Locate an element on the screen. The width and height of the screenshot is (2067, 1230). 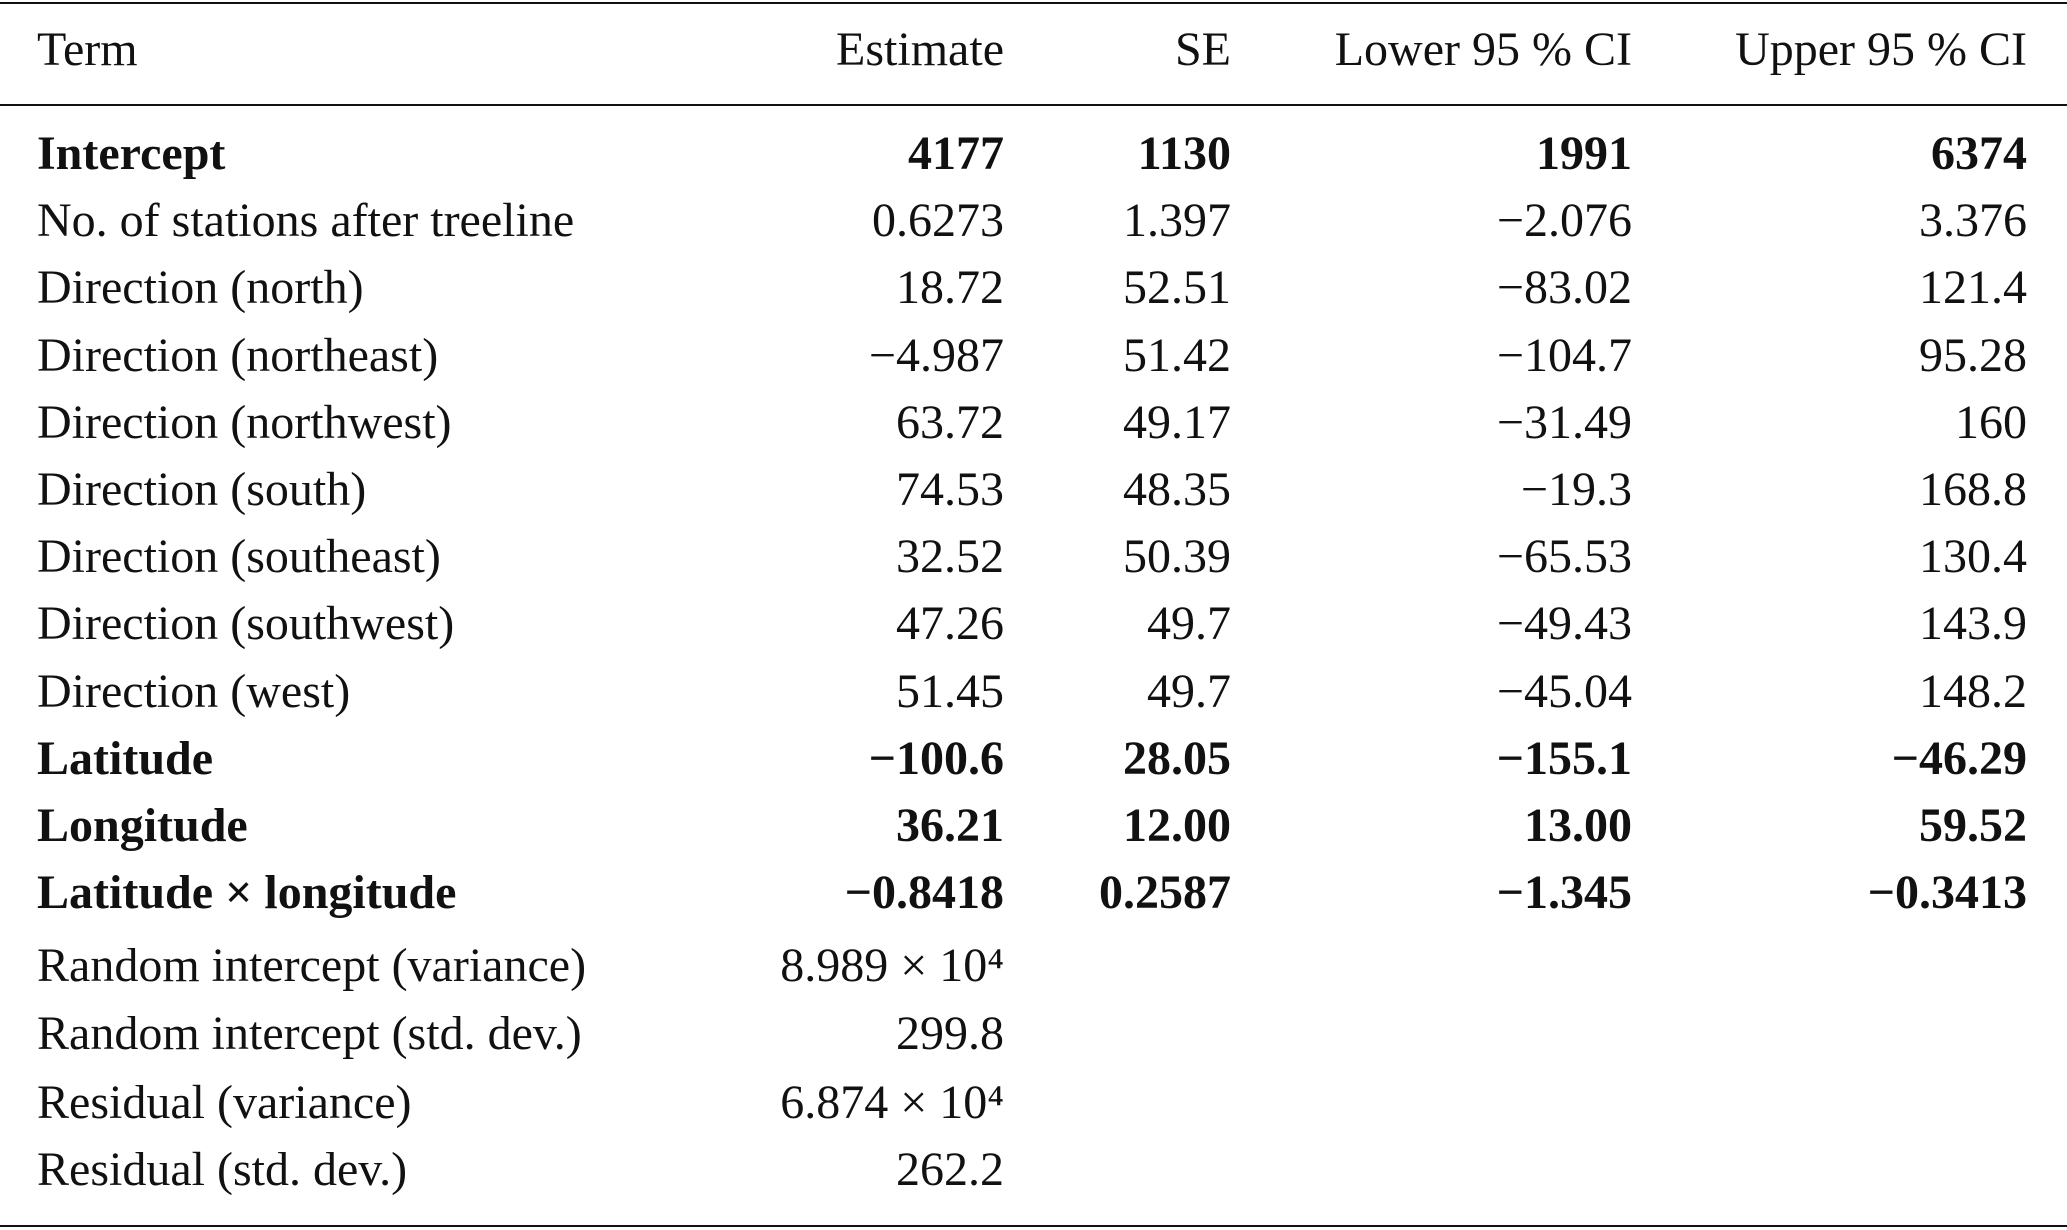
term-cell: Latitude × longitude is located at coordinates (247, 893).